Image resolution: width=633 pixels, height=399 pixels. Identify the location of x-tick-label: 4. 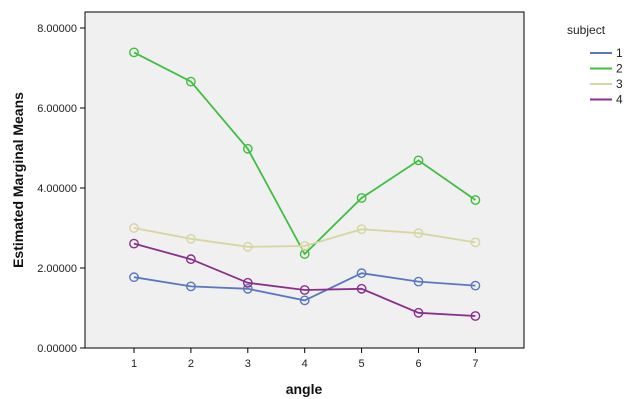
(305, 364).